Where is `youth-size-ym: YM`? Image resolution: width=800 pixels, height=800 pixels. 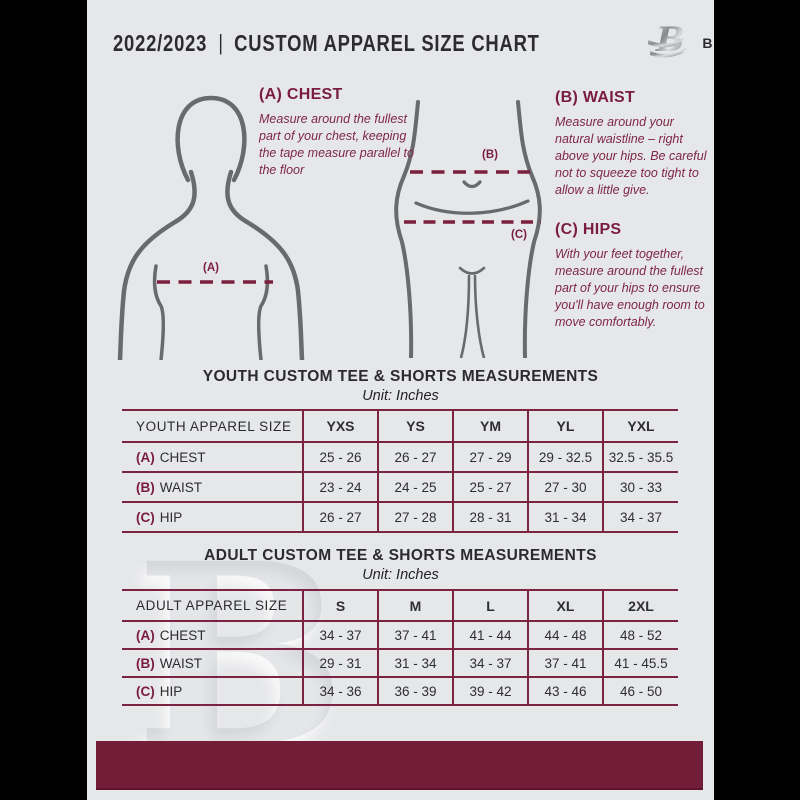
youth-size-ym: YM is located at coordinates (490, 426).